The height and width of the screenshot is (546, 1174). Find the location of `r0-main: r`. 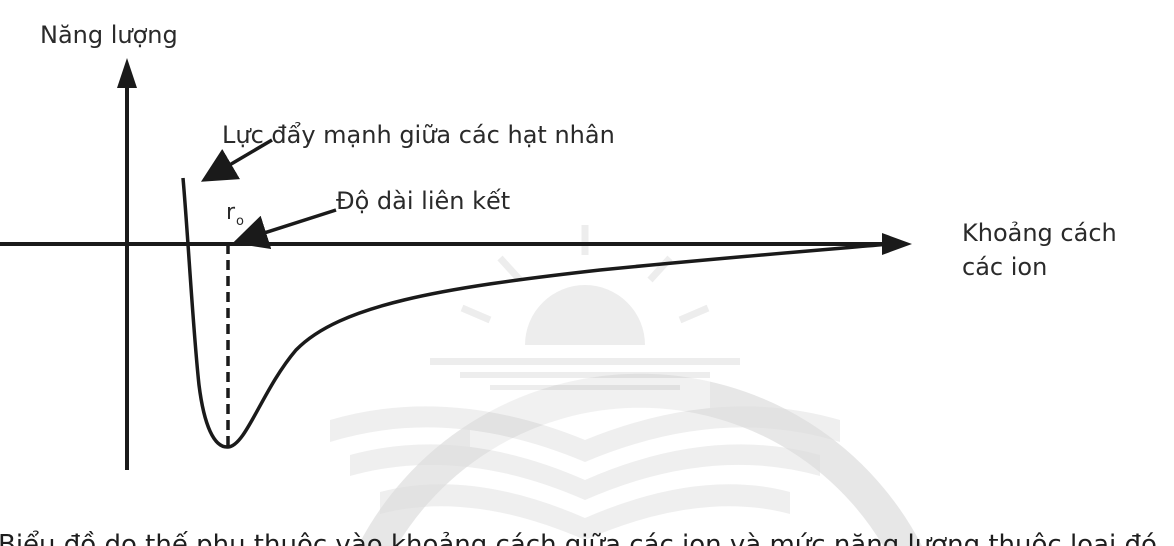

r0-main: r is located at coordinates (231, 212).